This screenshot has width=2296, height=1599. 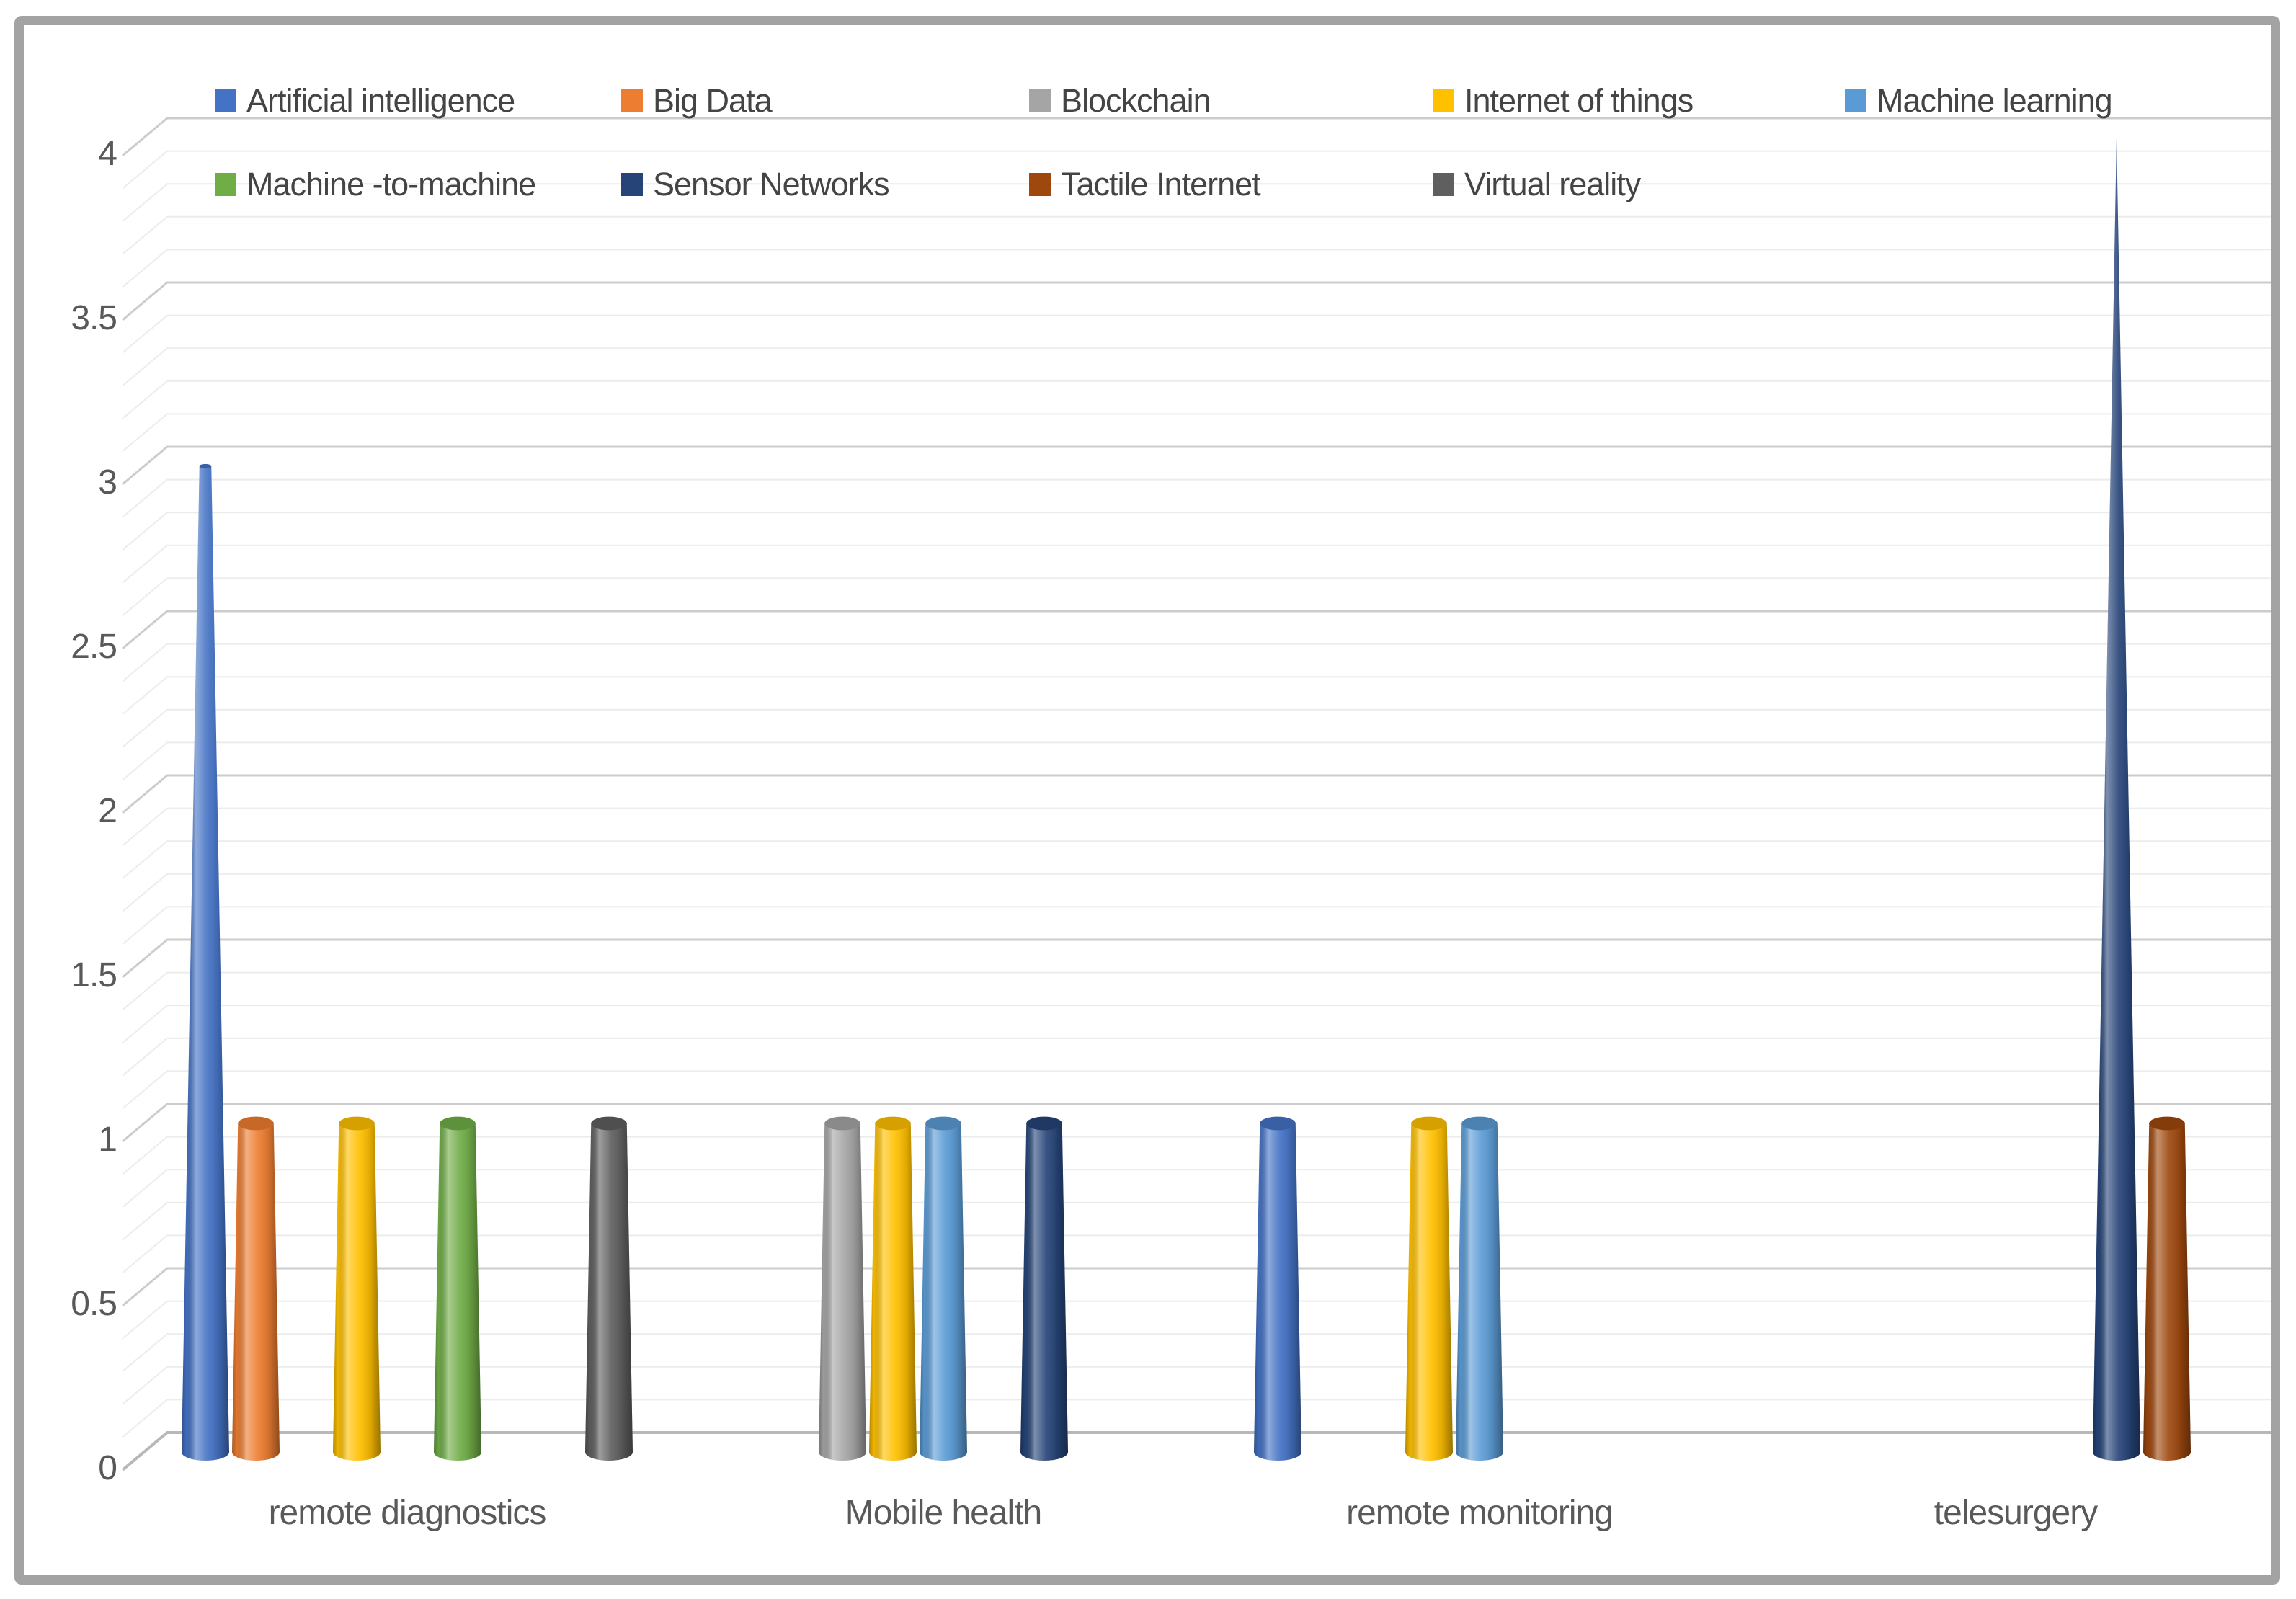 I want to click on legend-item: Internet of things, so click(x=1563, y=101).